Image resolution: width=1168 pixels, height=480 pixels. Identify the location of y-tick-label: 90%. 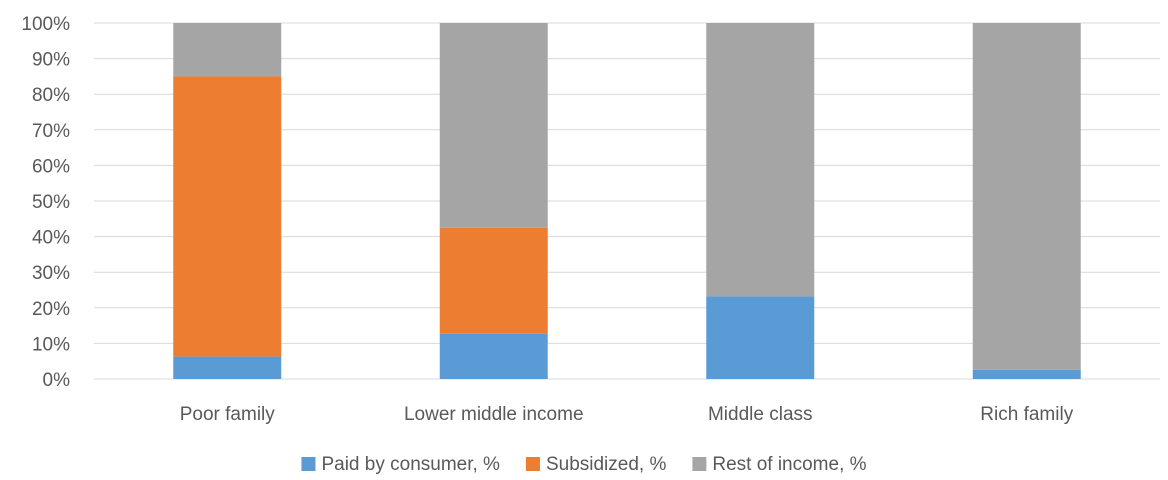
(51, 60).